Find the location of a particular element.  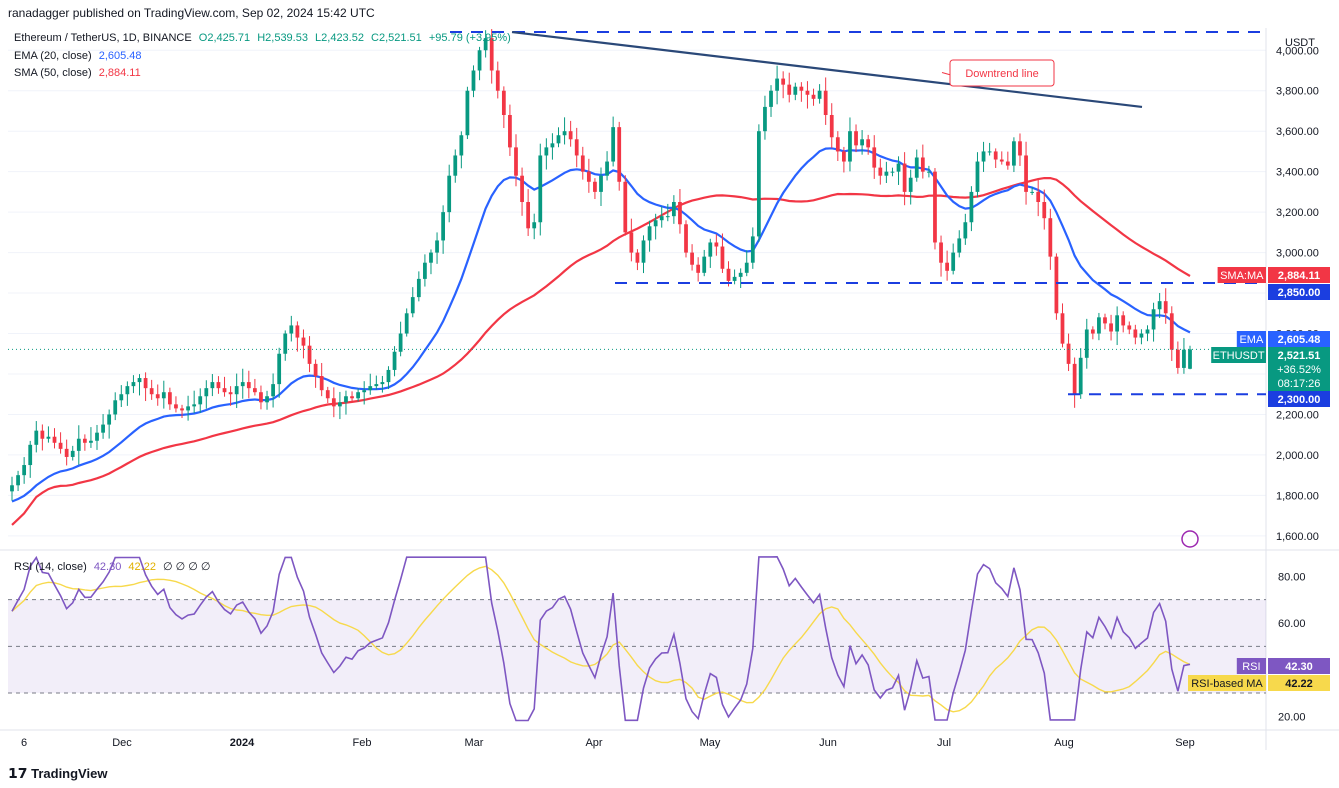

rsi-ma-tag-bg is located at coordinates (1227, 683).